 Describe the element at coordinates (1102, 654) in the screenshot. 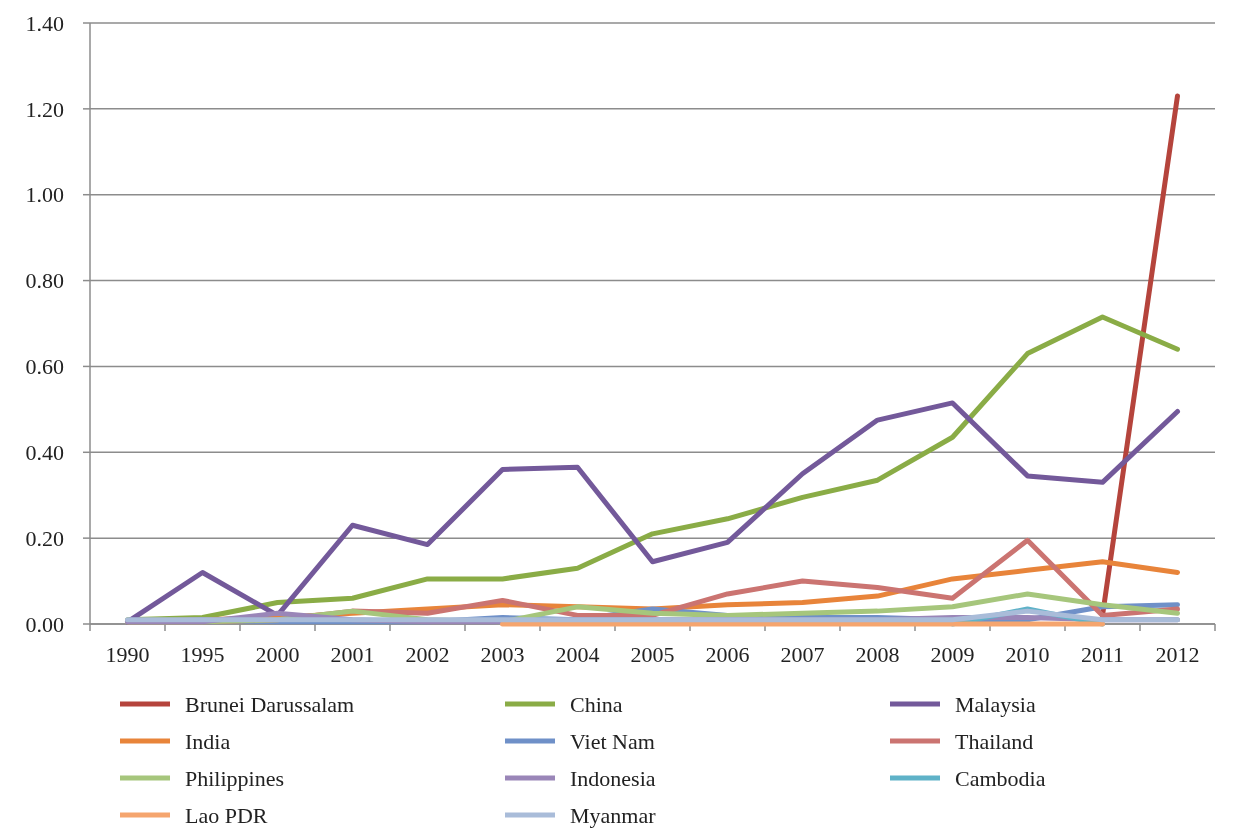

I see `x-tick-label: 2011` at that location.